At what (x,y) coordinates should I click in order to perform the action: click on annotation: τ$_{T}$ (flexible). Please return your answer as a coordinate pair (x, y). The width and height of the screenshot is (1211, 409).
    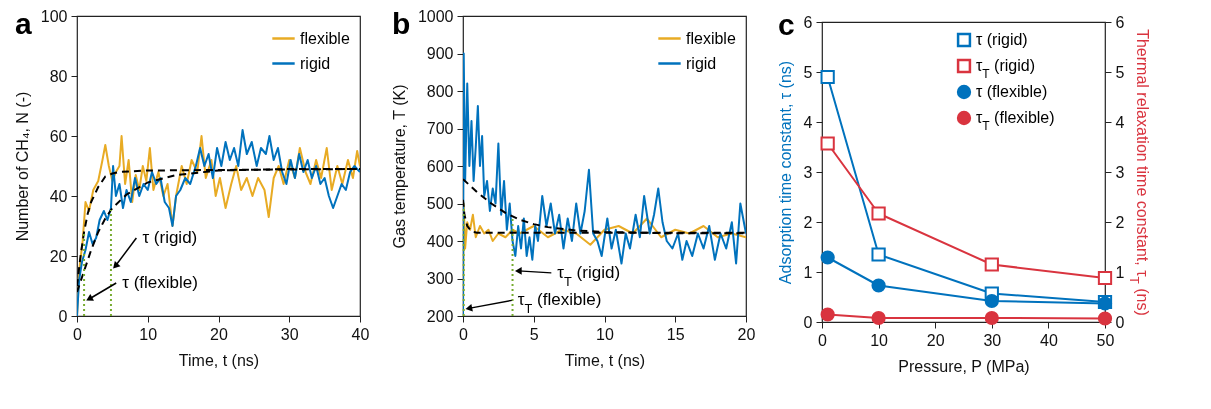
    Looking at the image, I should click on (559, 303).